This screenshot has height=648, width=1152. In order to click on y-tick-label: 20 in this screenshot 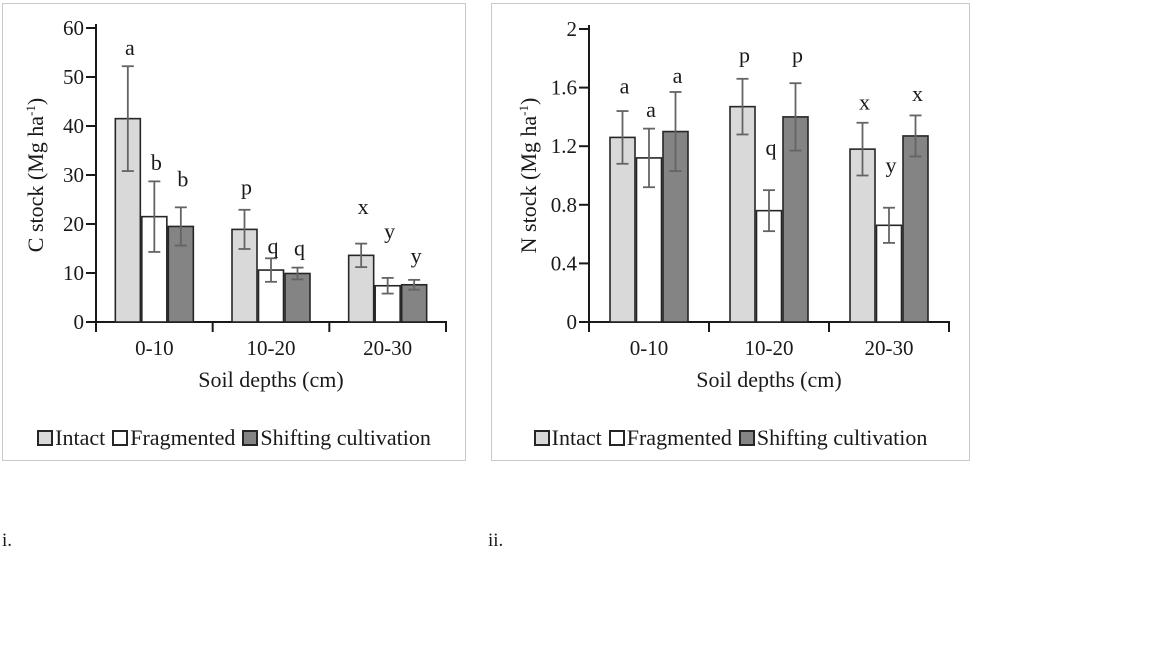, I will do `click(73, 224)`.